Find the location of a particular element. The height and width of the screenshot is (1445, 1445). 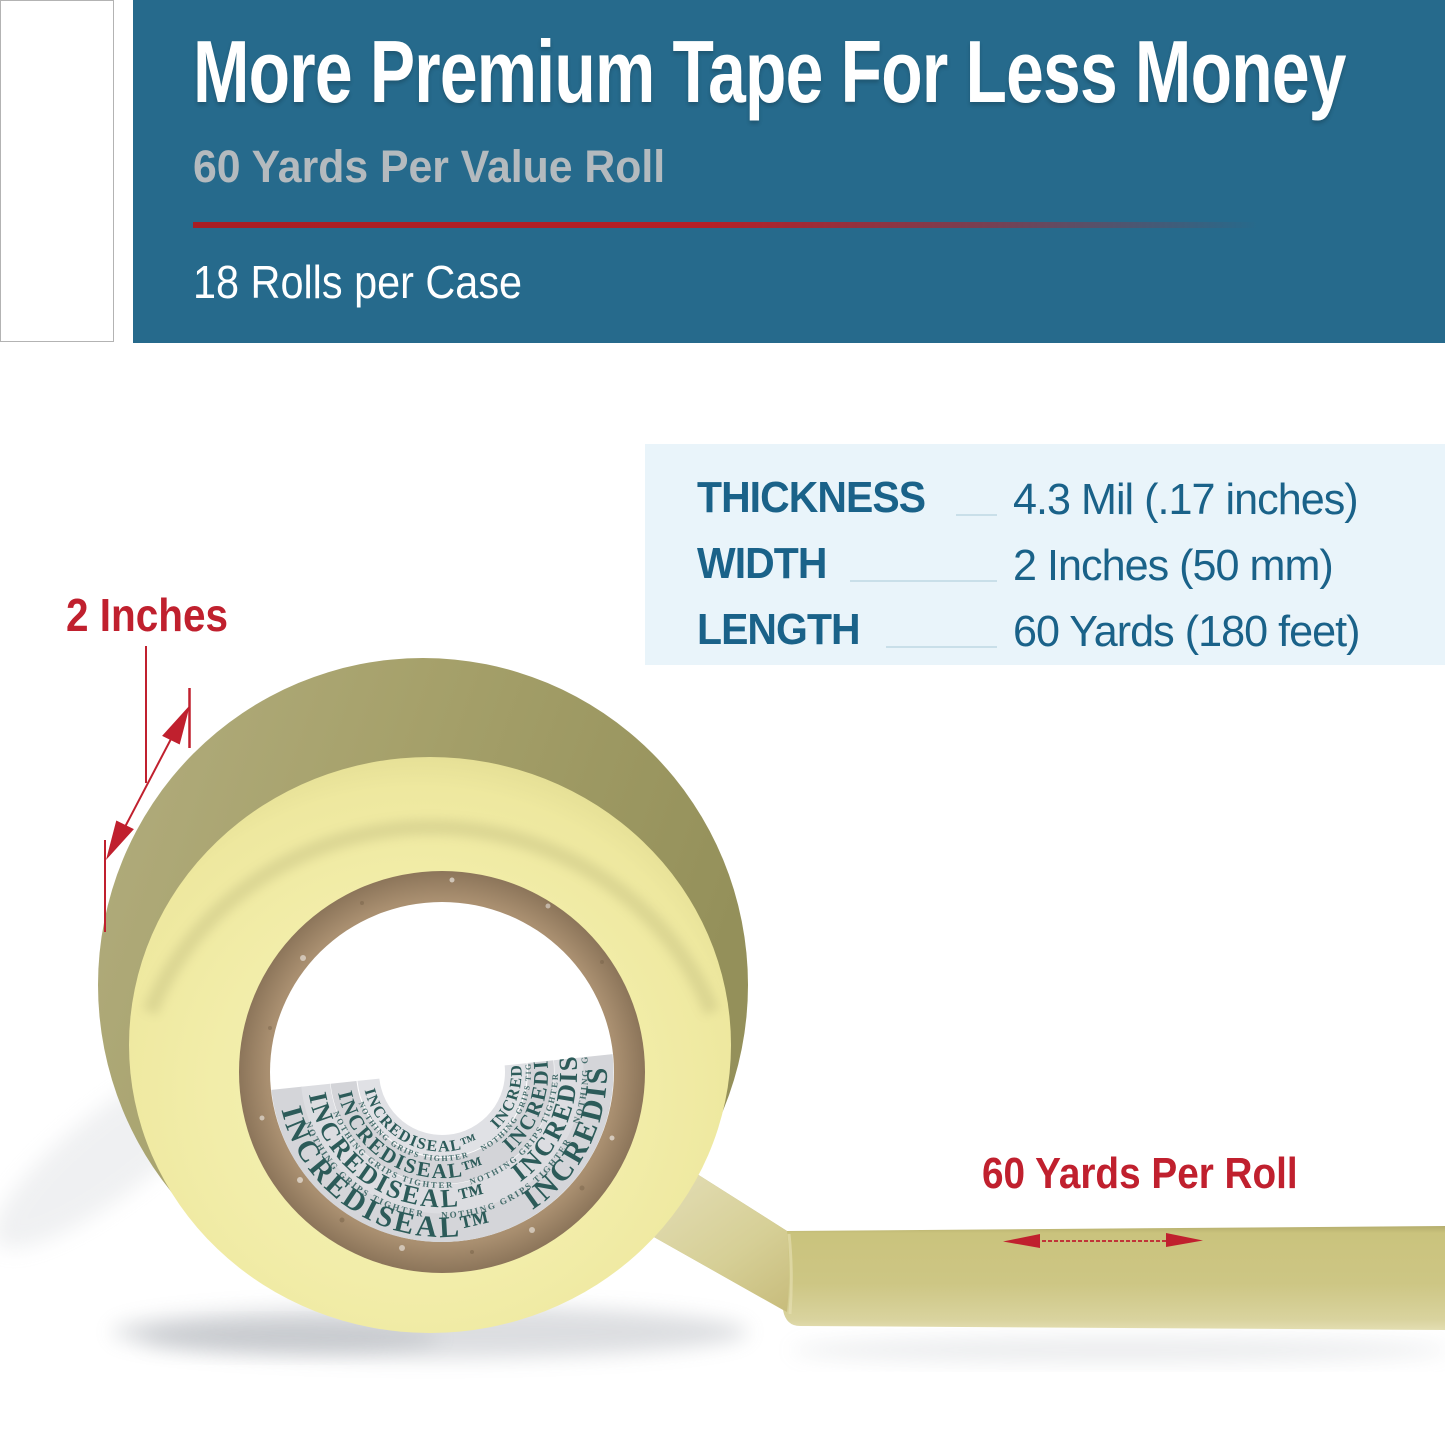

blank-margin-box is located at coordinates (57, 171).